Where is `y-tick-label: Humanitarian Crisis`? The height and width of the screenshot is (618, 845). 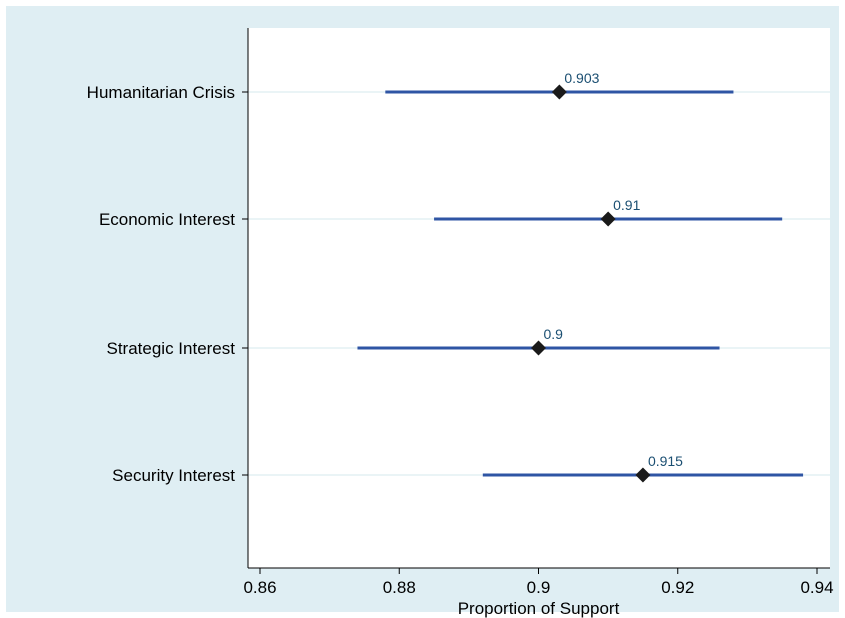 y-tick-label: Humanitarian Crisis is located at coordinates (161, 92).